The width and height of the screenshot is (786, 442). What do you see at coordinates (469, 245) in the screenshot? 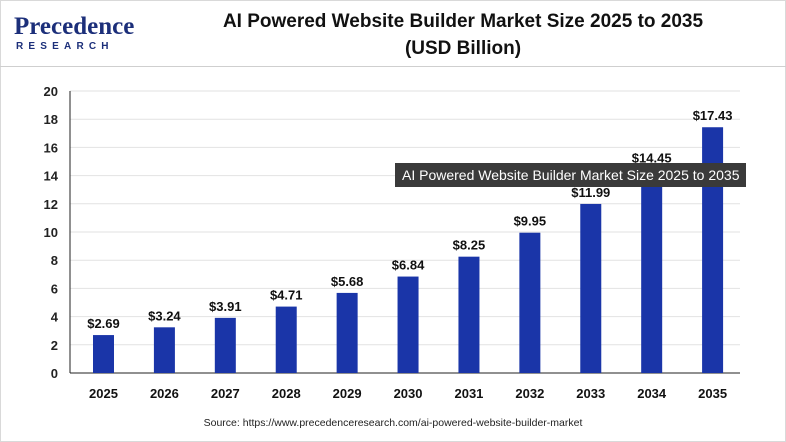
I see `bar-value-label: $8.25` at bounding box center [469, 245].